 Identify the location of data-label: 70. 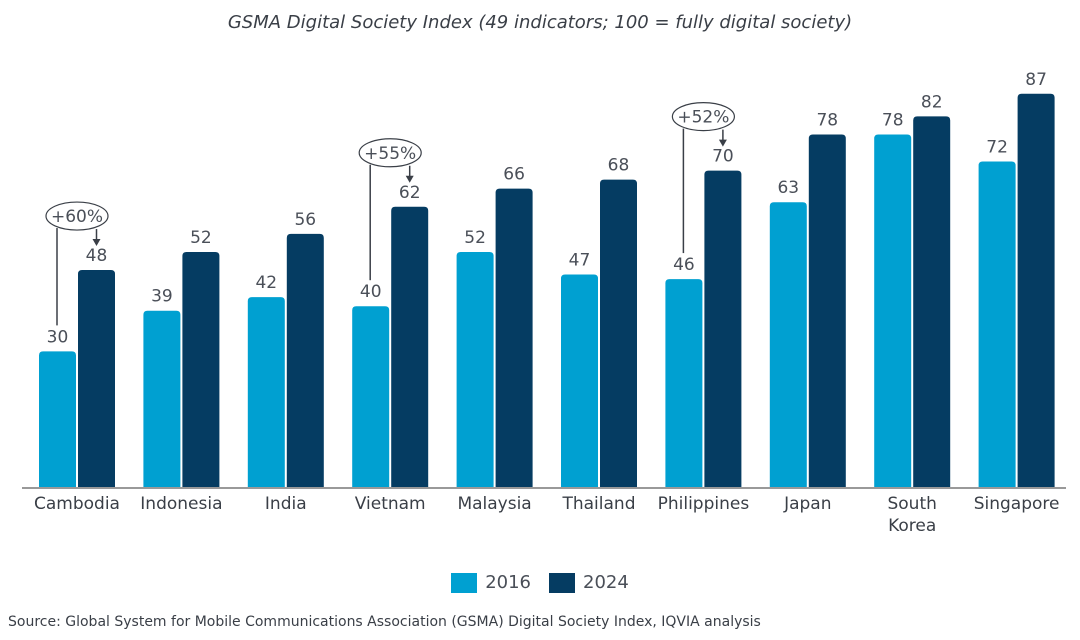
(723, 157).